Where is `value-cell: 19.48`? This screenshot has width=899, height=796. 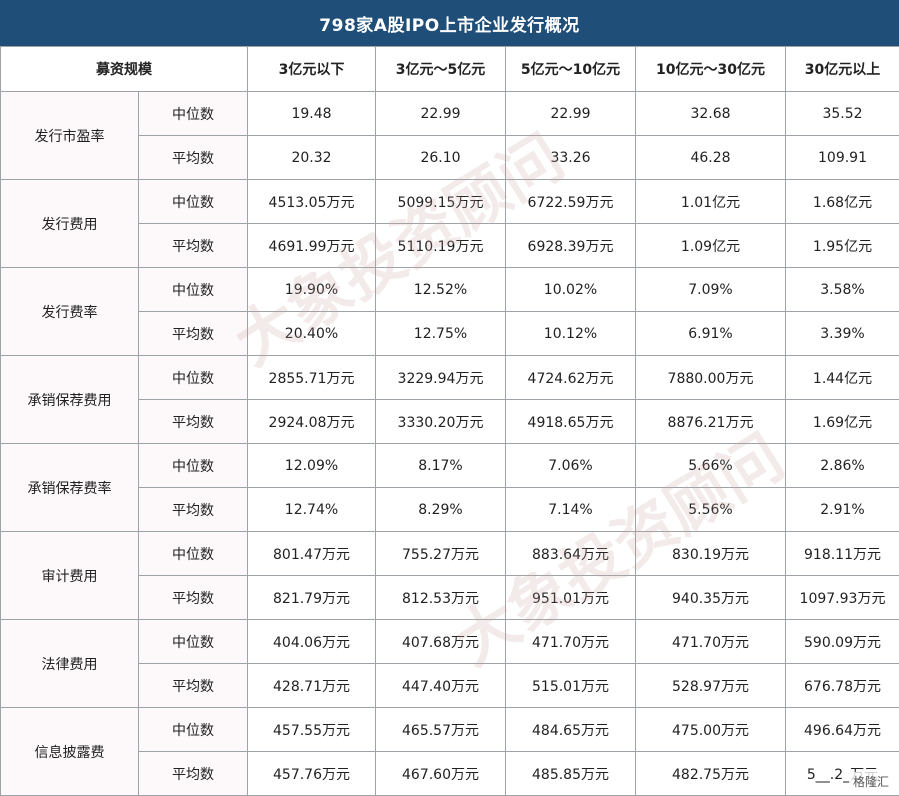 value-cell: 19.48 is located at coordinates (312, 114).